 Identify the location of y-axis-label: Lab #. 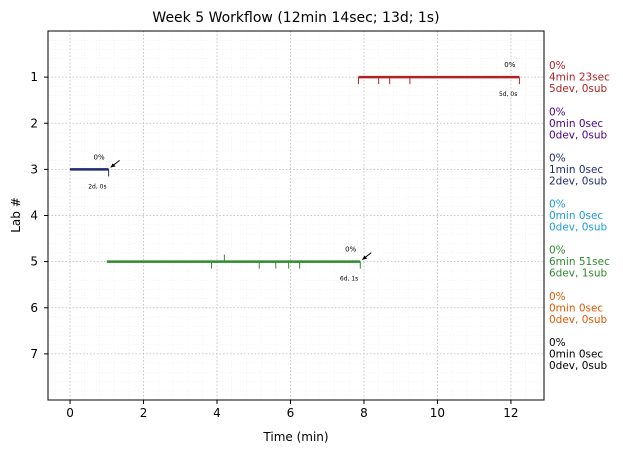
(16, 215).